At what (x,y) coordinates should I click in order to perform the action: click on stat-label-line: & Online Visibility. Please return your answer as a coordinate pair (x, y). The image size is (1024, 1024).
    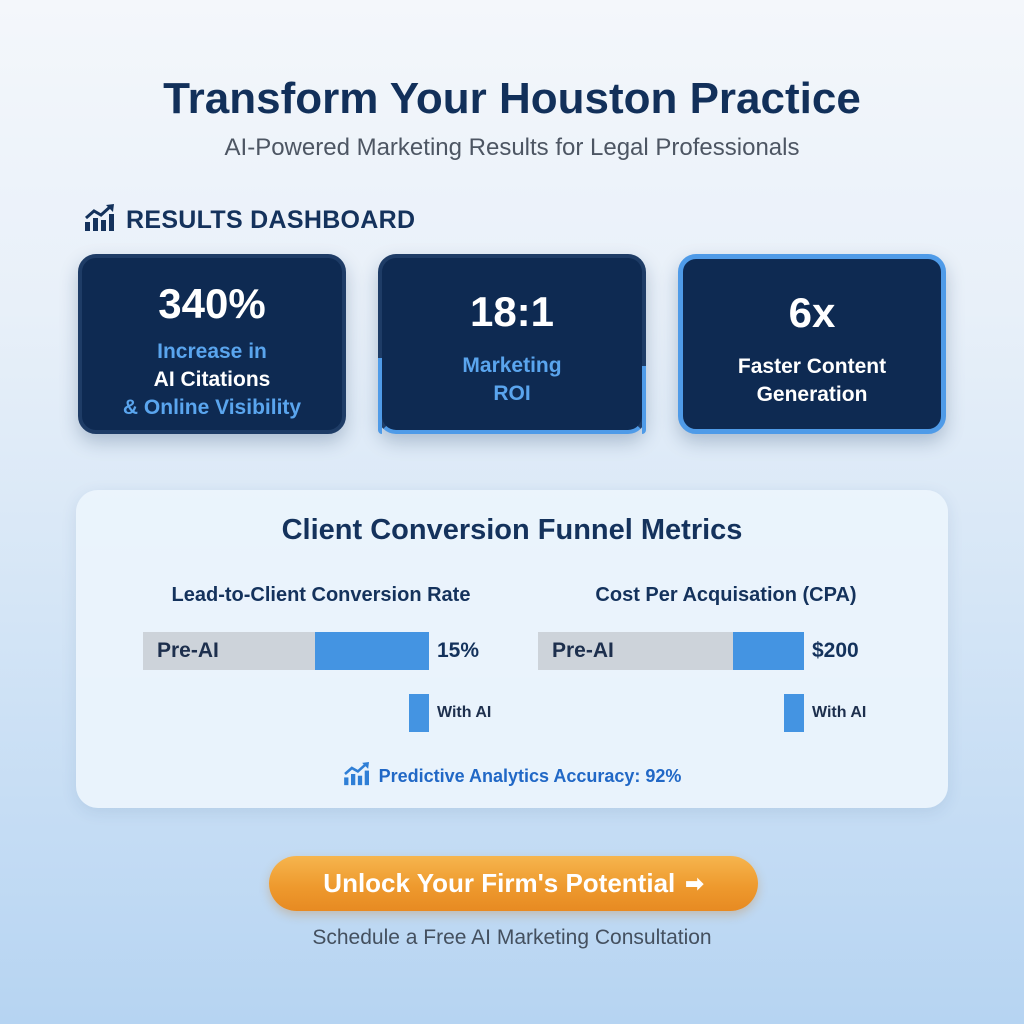
    Looking at the image, I should click on (212, 407).